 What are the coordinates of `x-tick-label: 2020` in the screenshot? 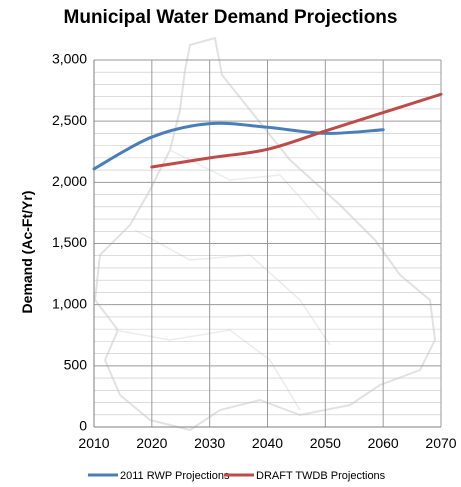 It's located at (151, 443).